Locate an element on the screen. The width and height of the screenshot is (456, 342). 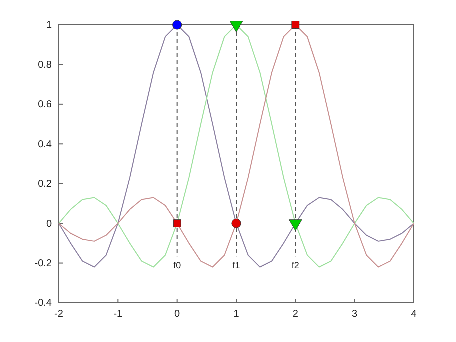
y-tick-label: 0.4 is located at coordinates (45, 144).